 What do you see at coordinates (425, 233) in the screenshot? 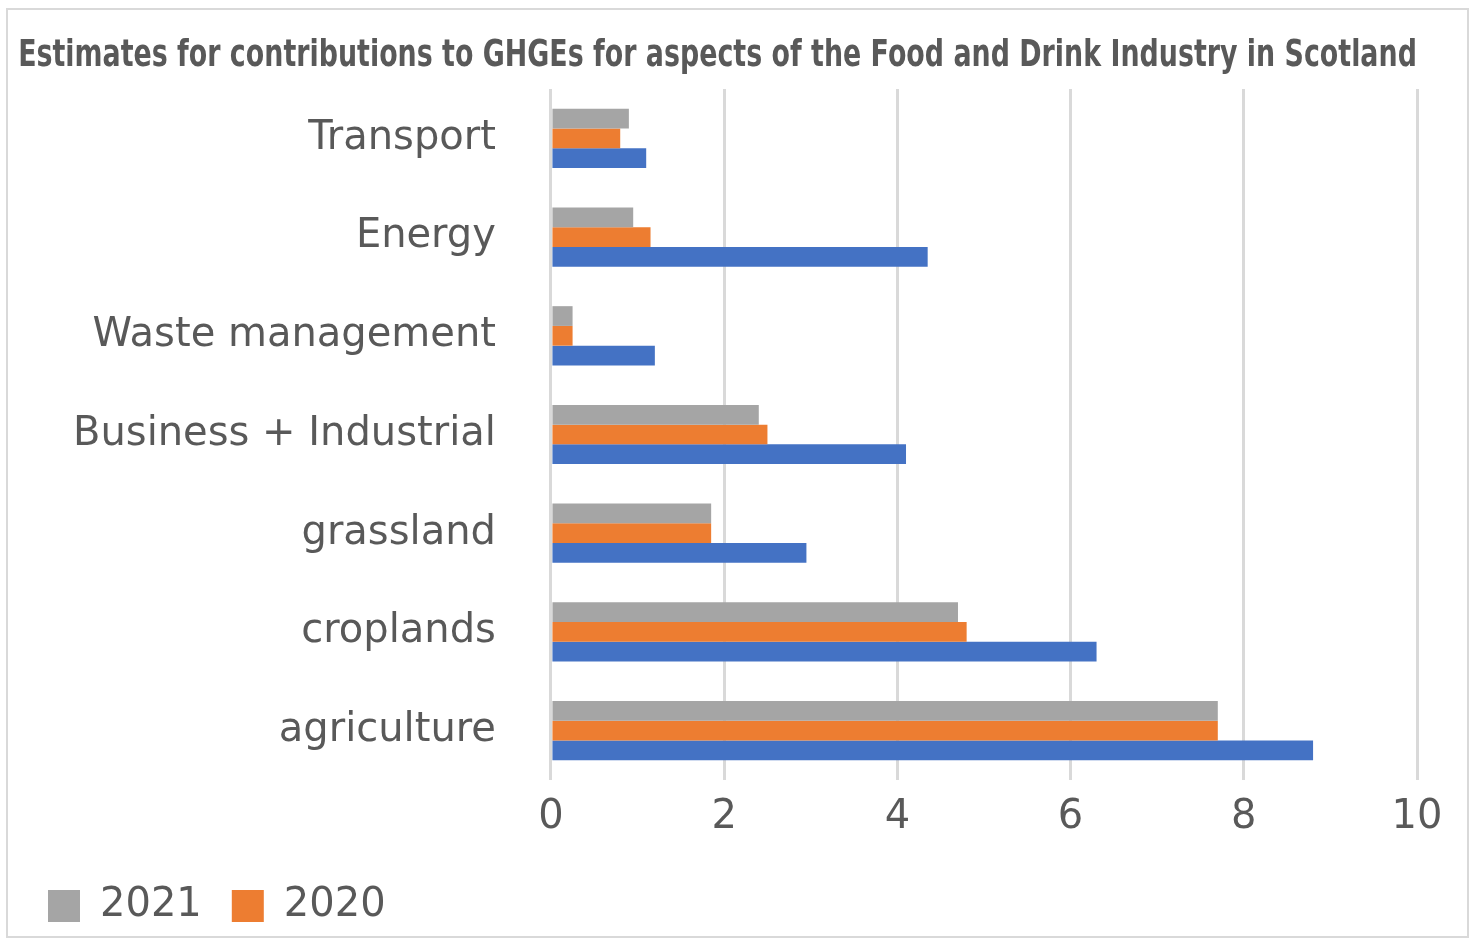
I see `y-tick-label: Energy` at bounding box center [425, 233].